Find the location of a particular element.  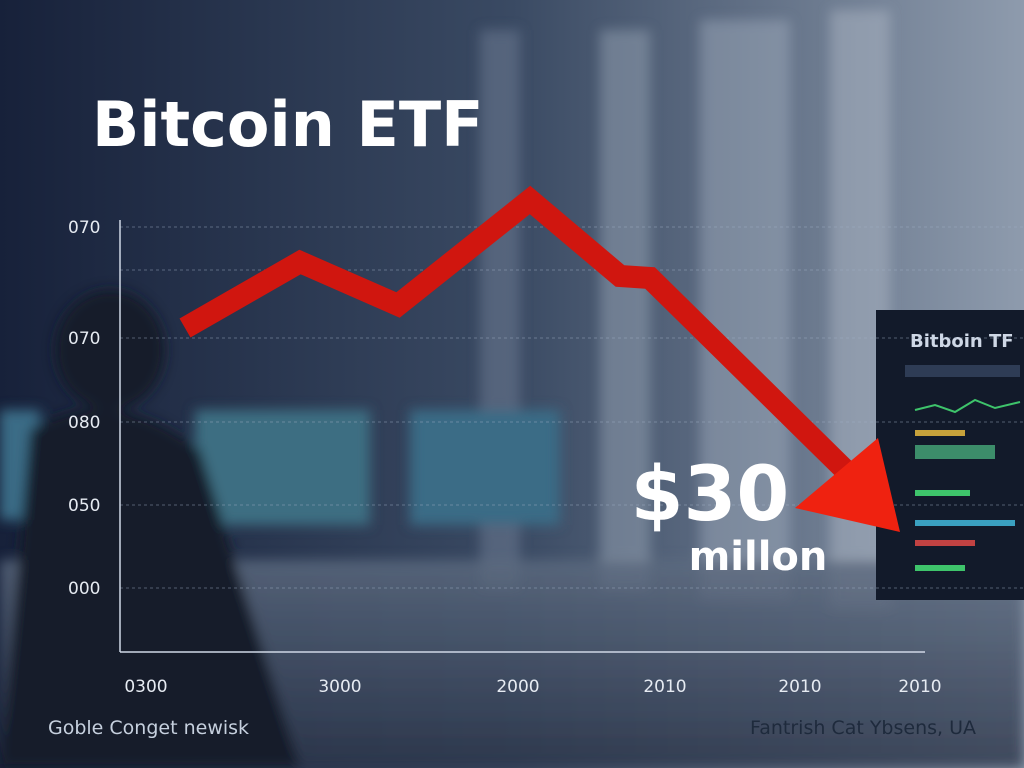

x-label: 0300 is located at coordinates (145, 687).